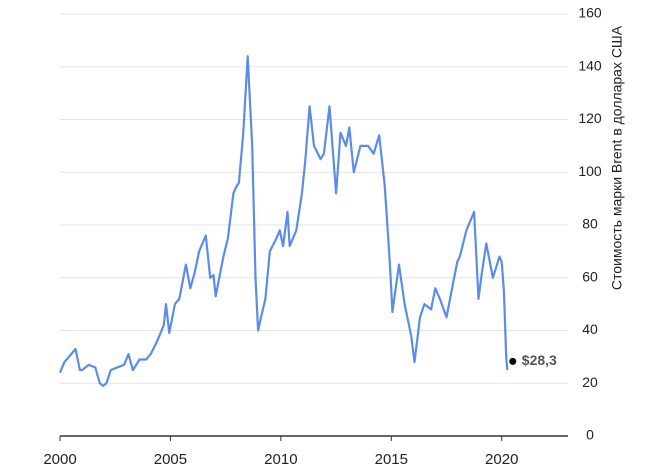 The height and width of the screenshot is (475, 660). I want to click on y-tick-label: 40, so click(590, 329).